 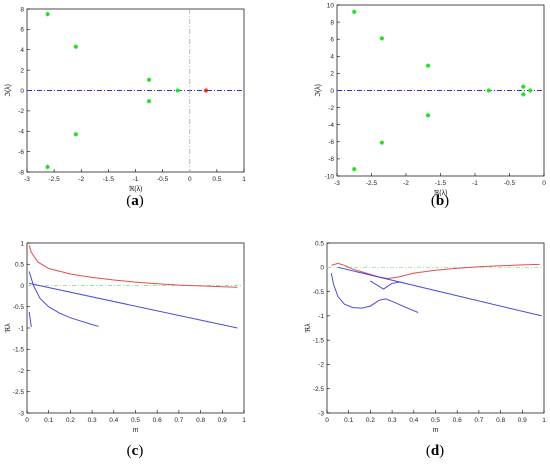 What do you see at coordinates (163, 179) in the screenshot?
I see `x-tick-label: -0.5` at bounding box center [163, 179].